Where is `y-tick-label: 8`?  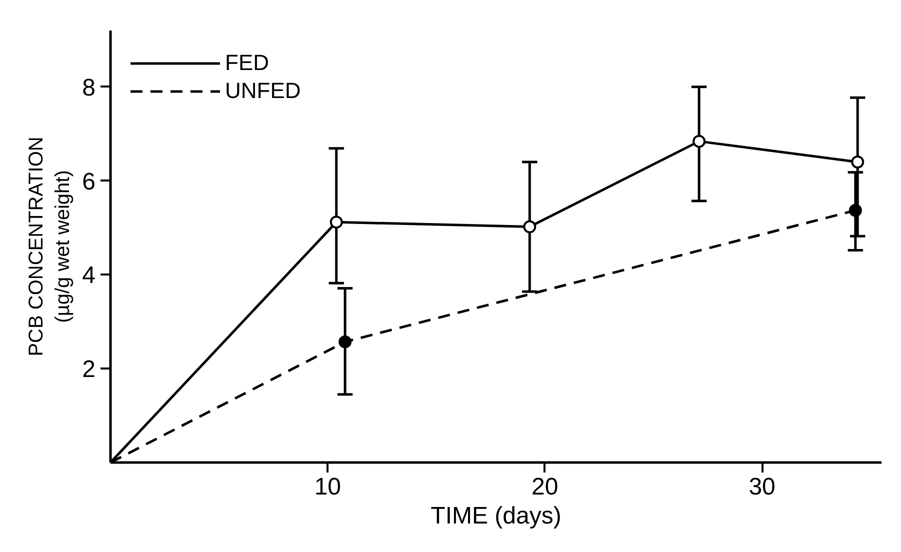
y-tick-label: 8 is located at coordinates (89, 88).